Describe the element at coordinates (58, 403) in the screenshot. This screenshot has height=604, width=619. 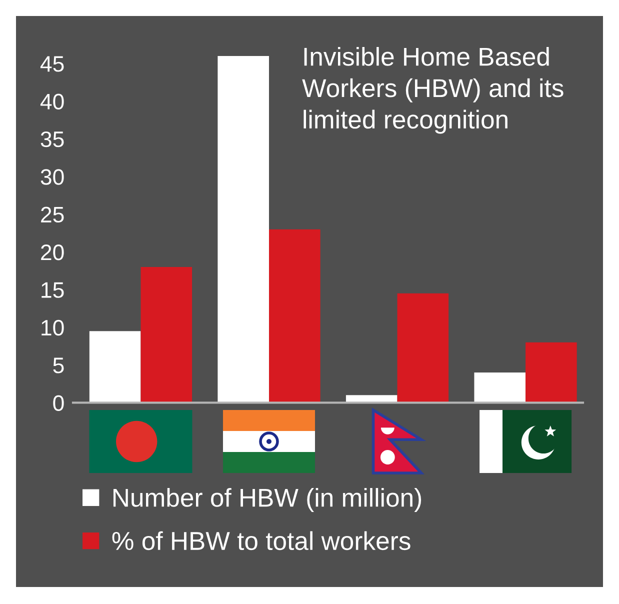
I see `y-tick-label: 0` at that location.